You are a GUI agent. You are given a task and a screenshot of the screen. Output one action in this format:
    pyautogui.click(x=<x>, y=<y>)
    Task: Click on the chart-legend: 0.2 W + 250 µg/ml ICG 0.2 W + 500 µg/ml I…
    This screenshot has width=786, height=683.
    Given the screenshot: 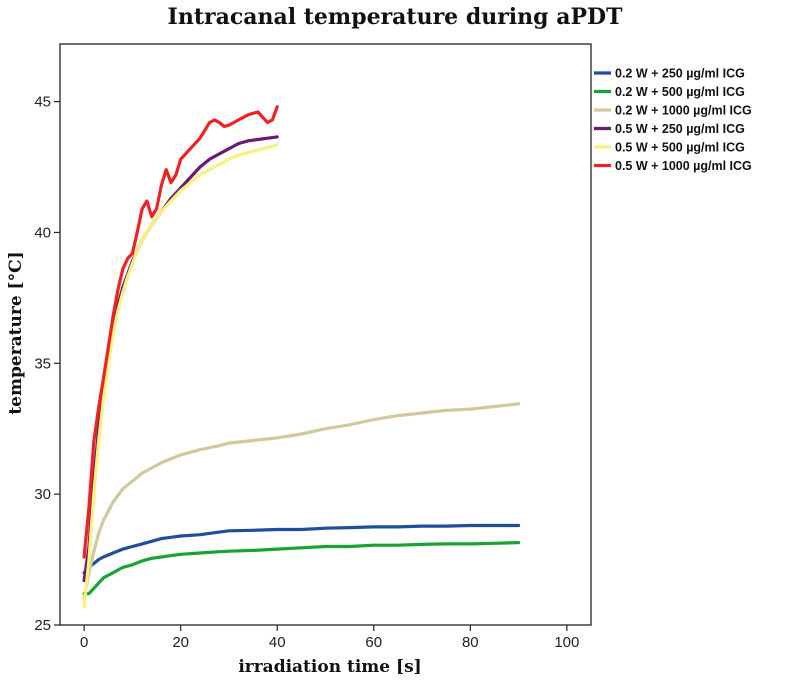 What is the action you would take?
    pyautogui.click(x=673, y=120)
    